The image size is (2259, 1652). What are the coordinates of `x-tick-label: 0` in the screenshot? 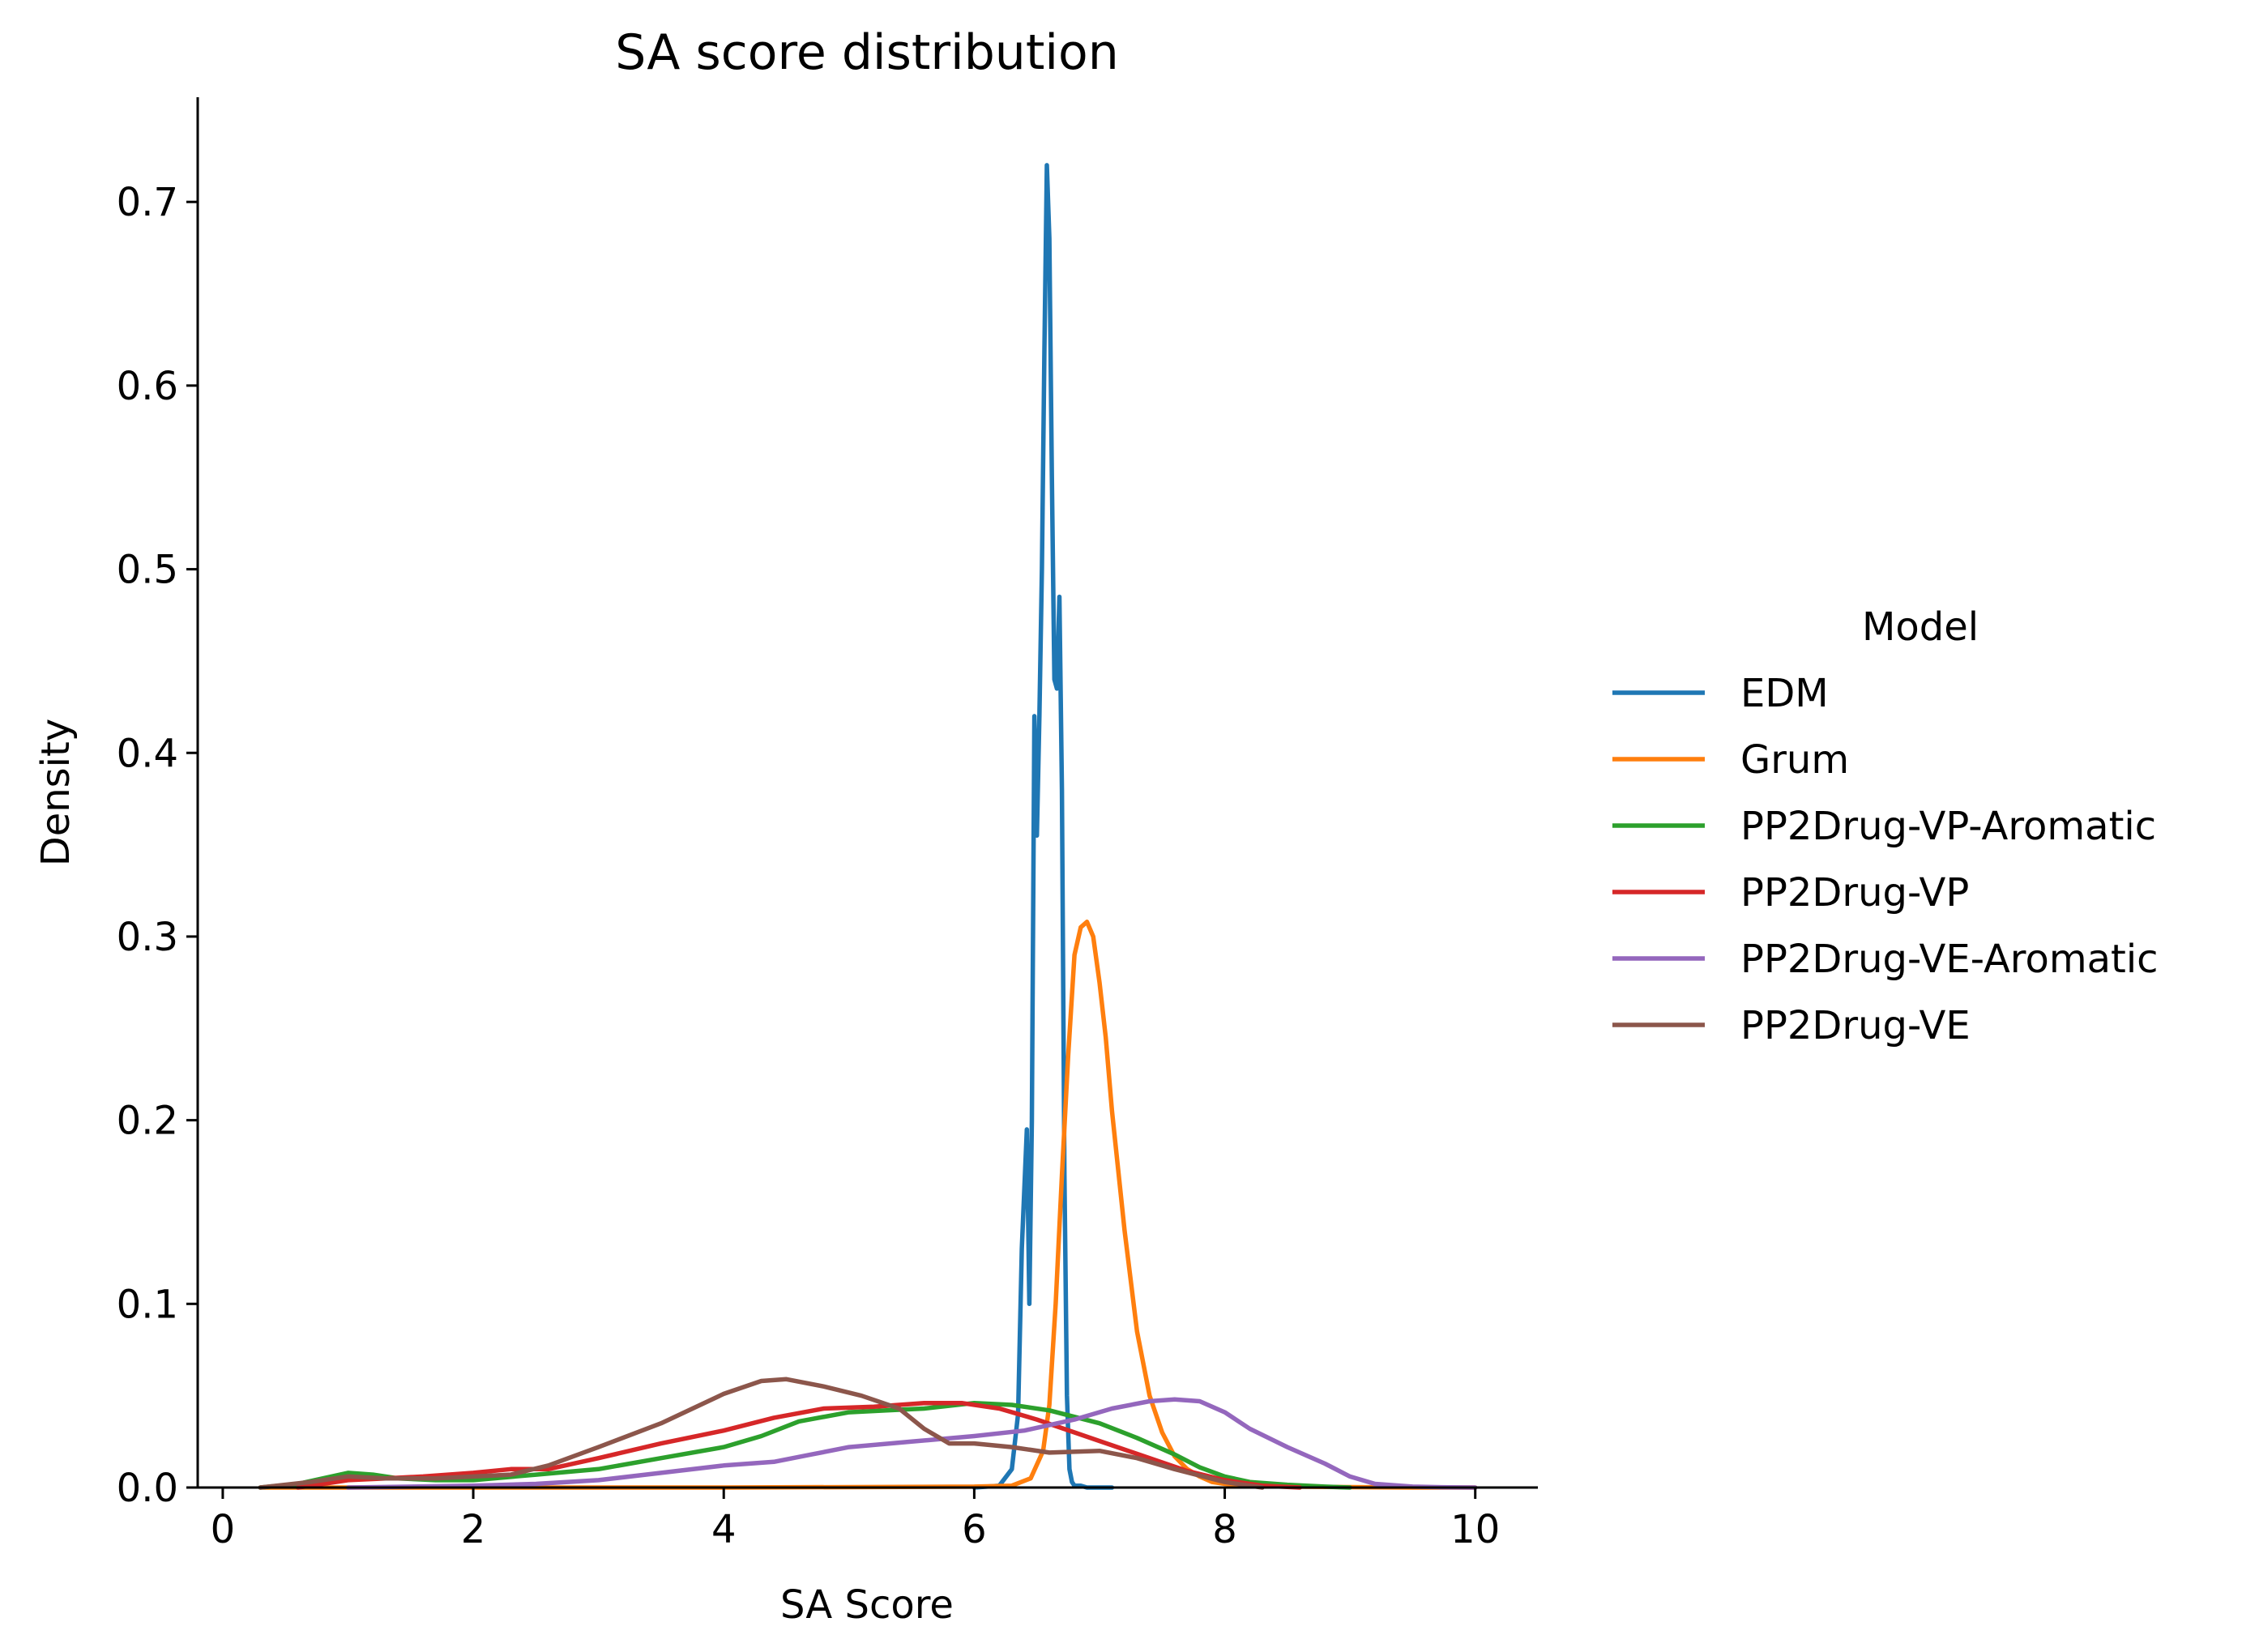 It's located at (224, 1529).